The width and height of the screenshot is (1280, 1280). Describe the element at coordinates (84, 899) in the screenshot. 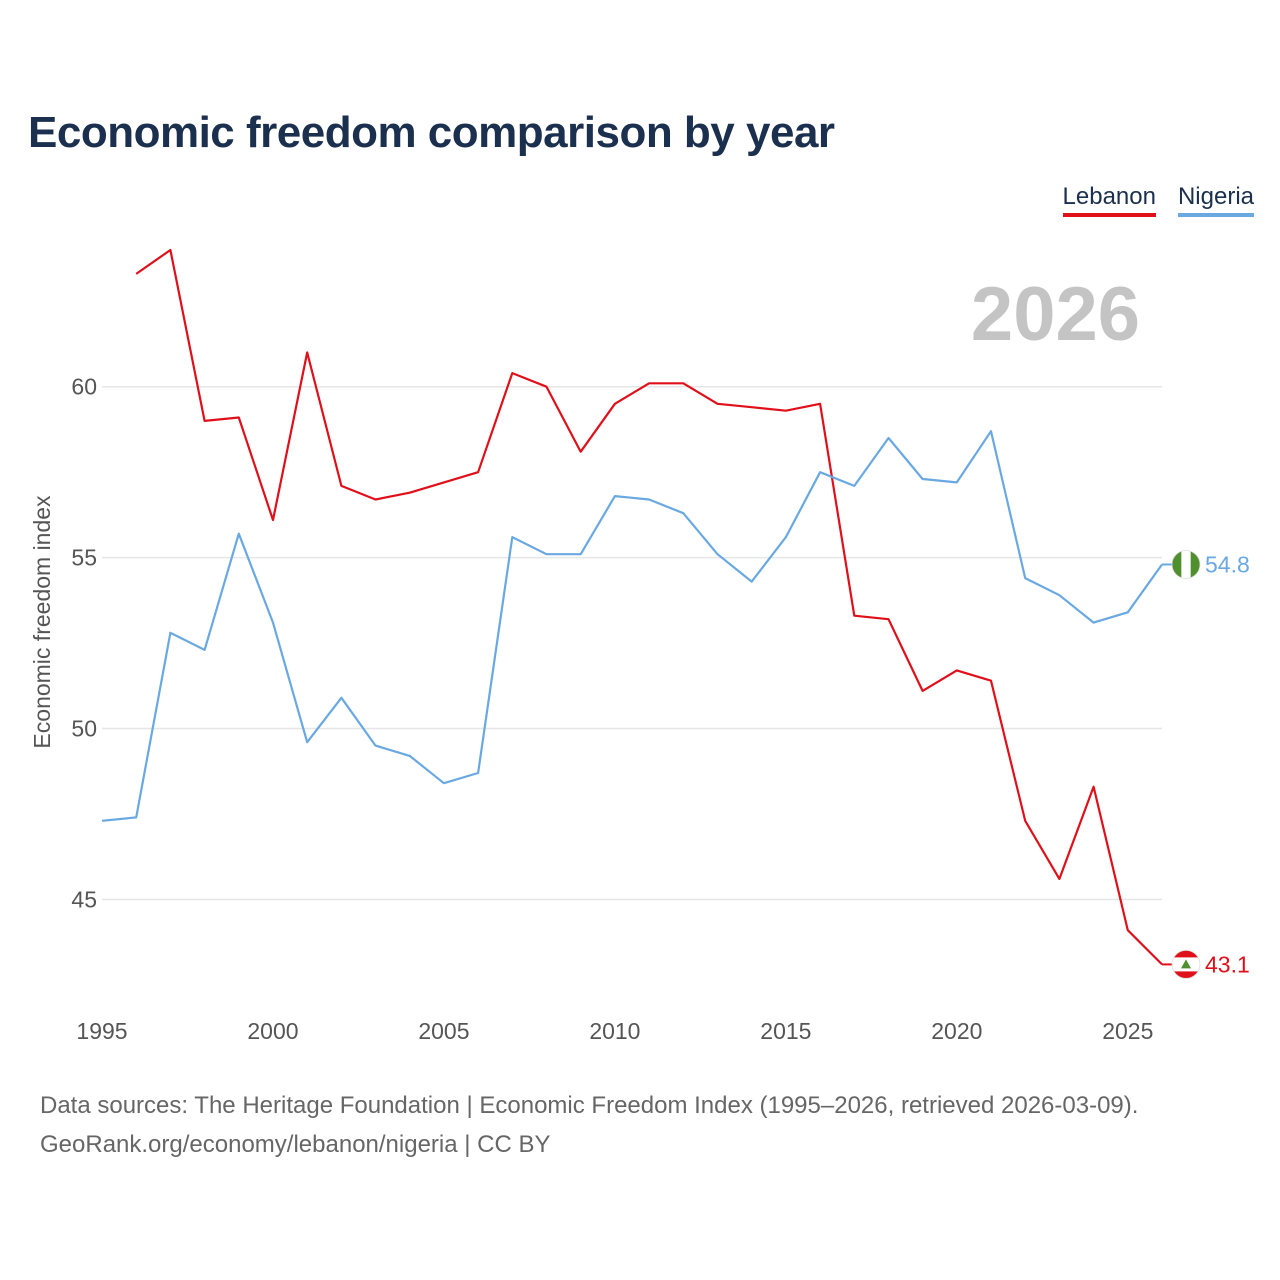

I see `y-tick-45: 45` at that location.